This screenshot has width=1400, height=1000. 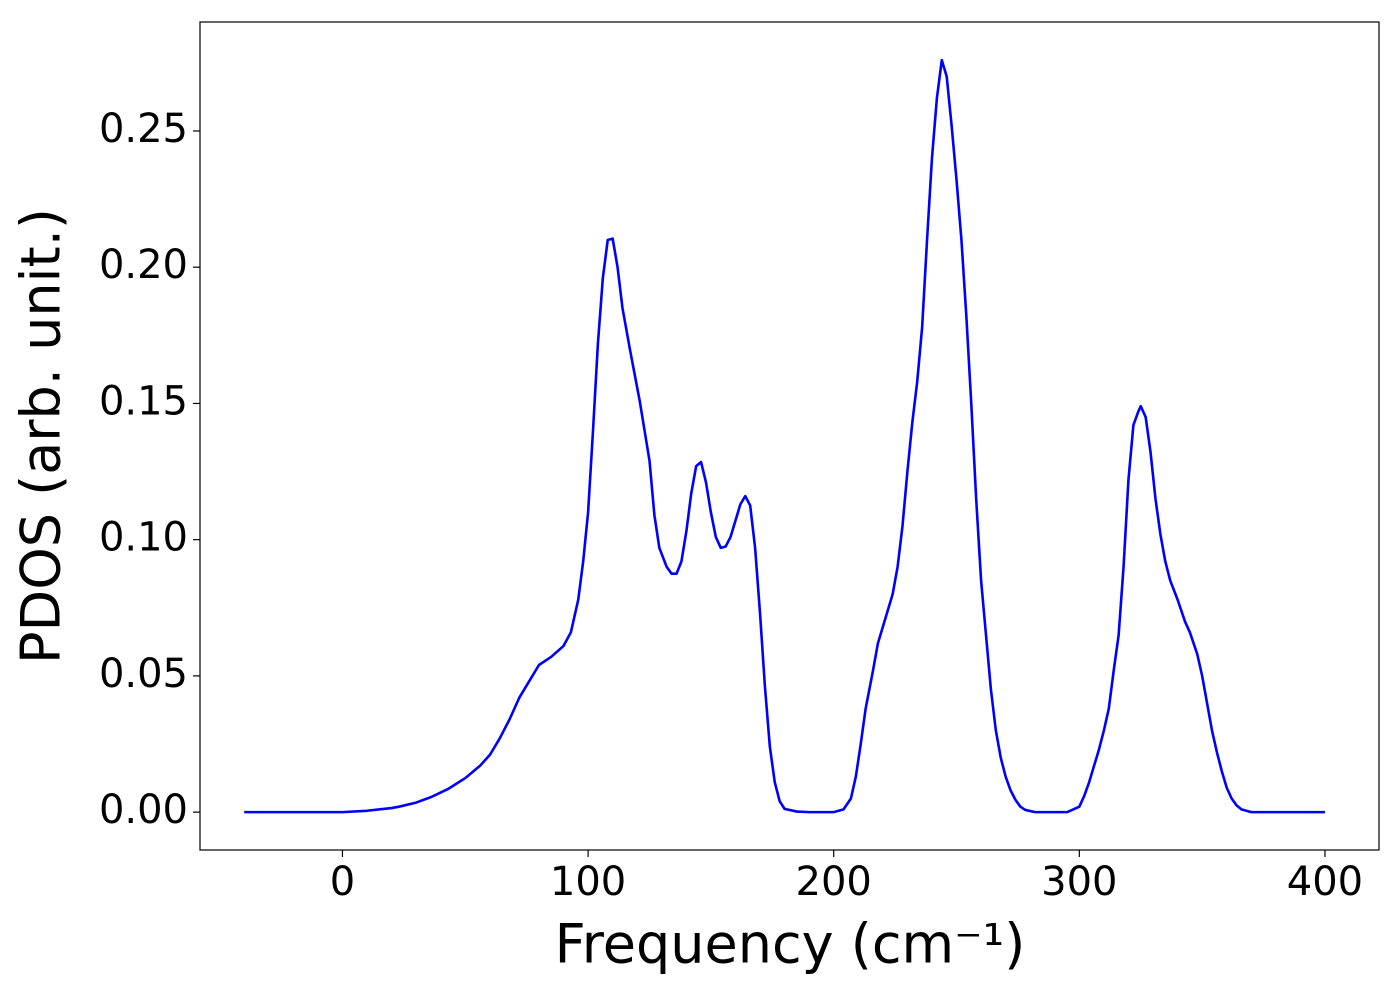 I want to click on x-tick-label: 400, so click(x=1325, y=882).